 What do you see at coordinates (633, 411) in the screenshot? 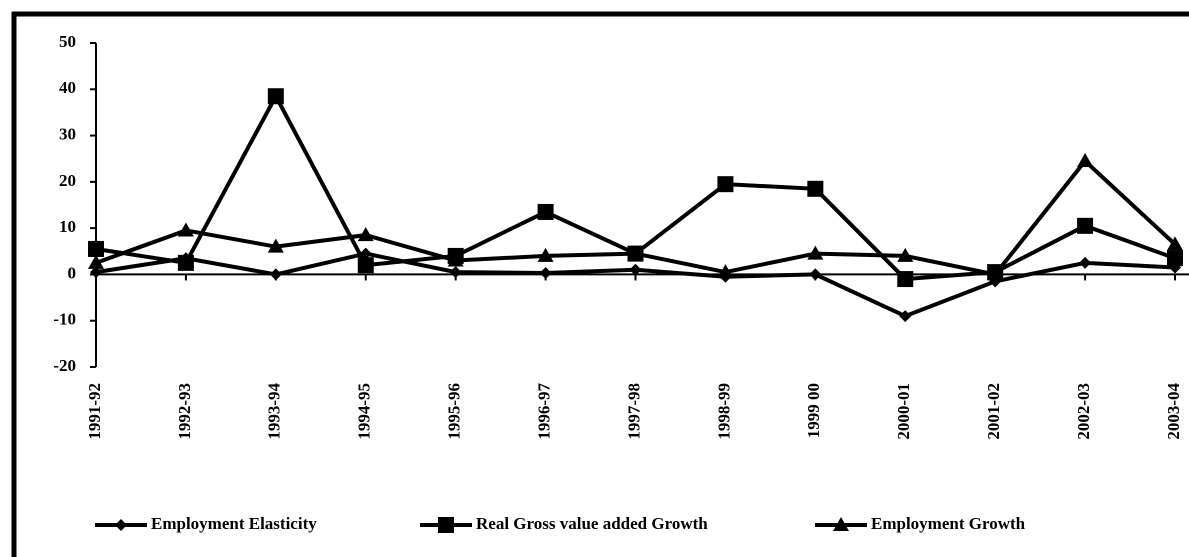
I see `x-tick-label: 1997-98` at bounding box center [633, 411].